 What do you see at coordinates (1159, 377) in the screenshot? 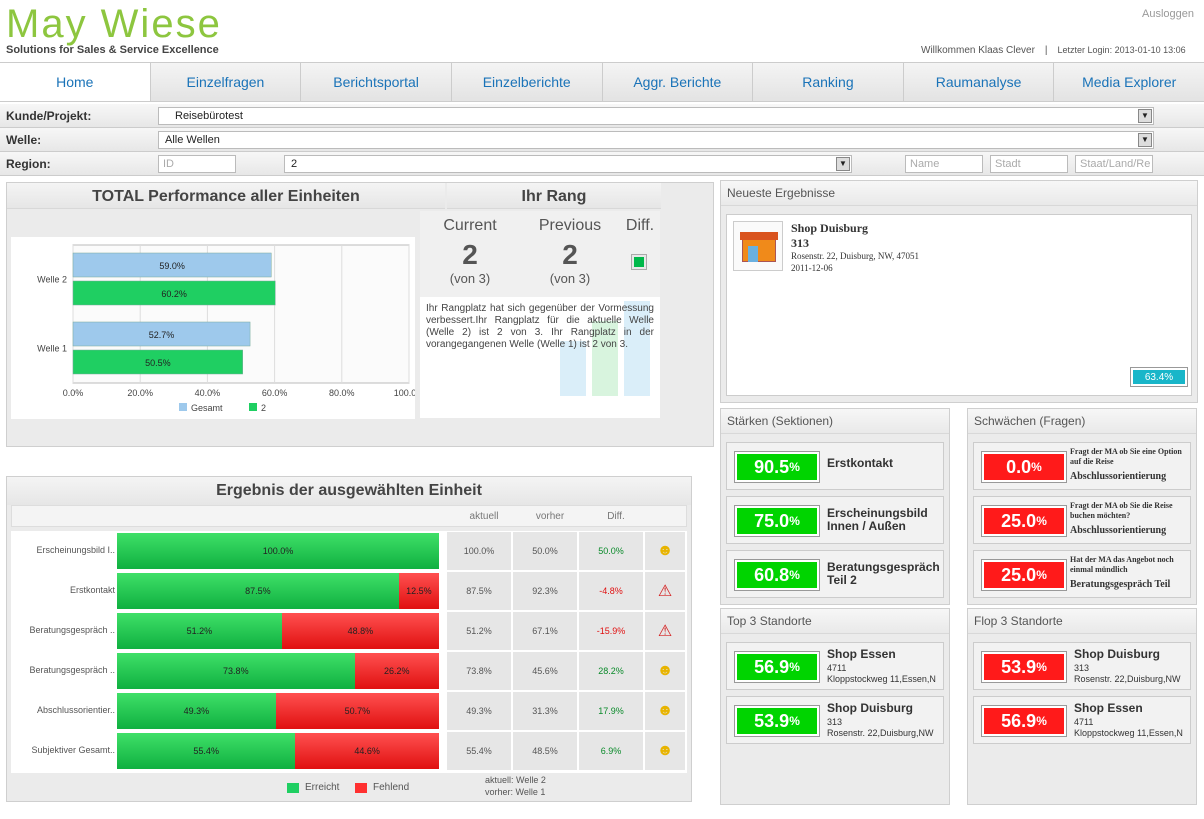
I see `neueste-score: 63.4%` at bounding box center [1159, 377].